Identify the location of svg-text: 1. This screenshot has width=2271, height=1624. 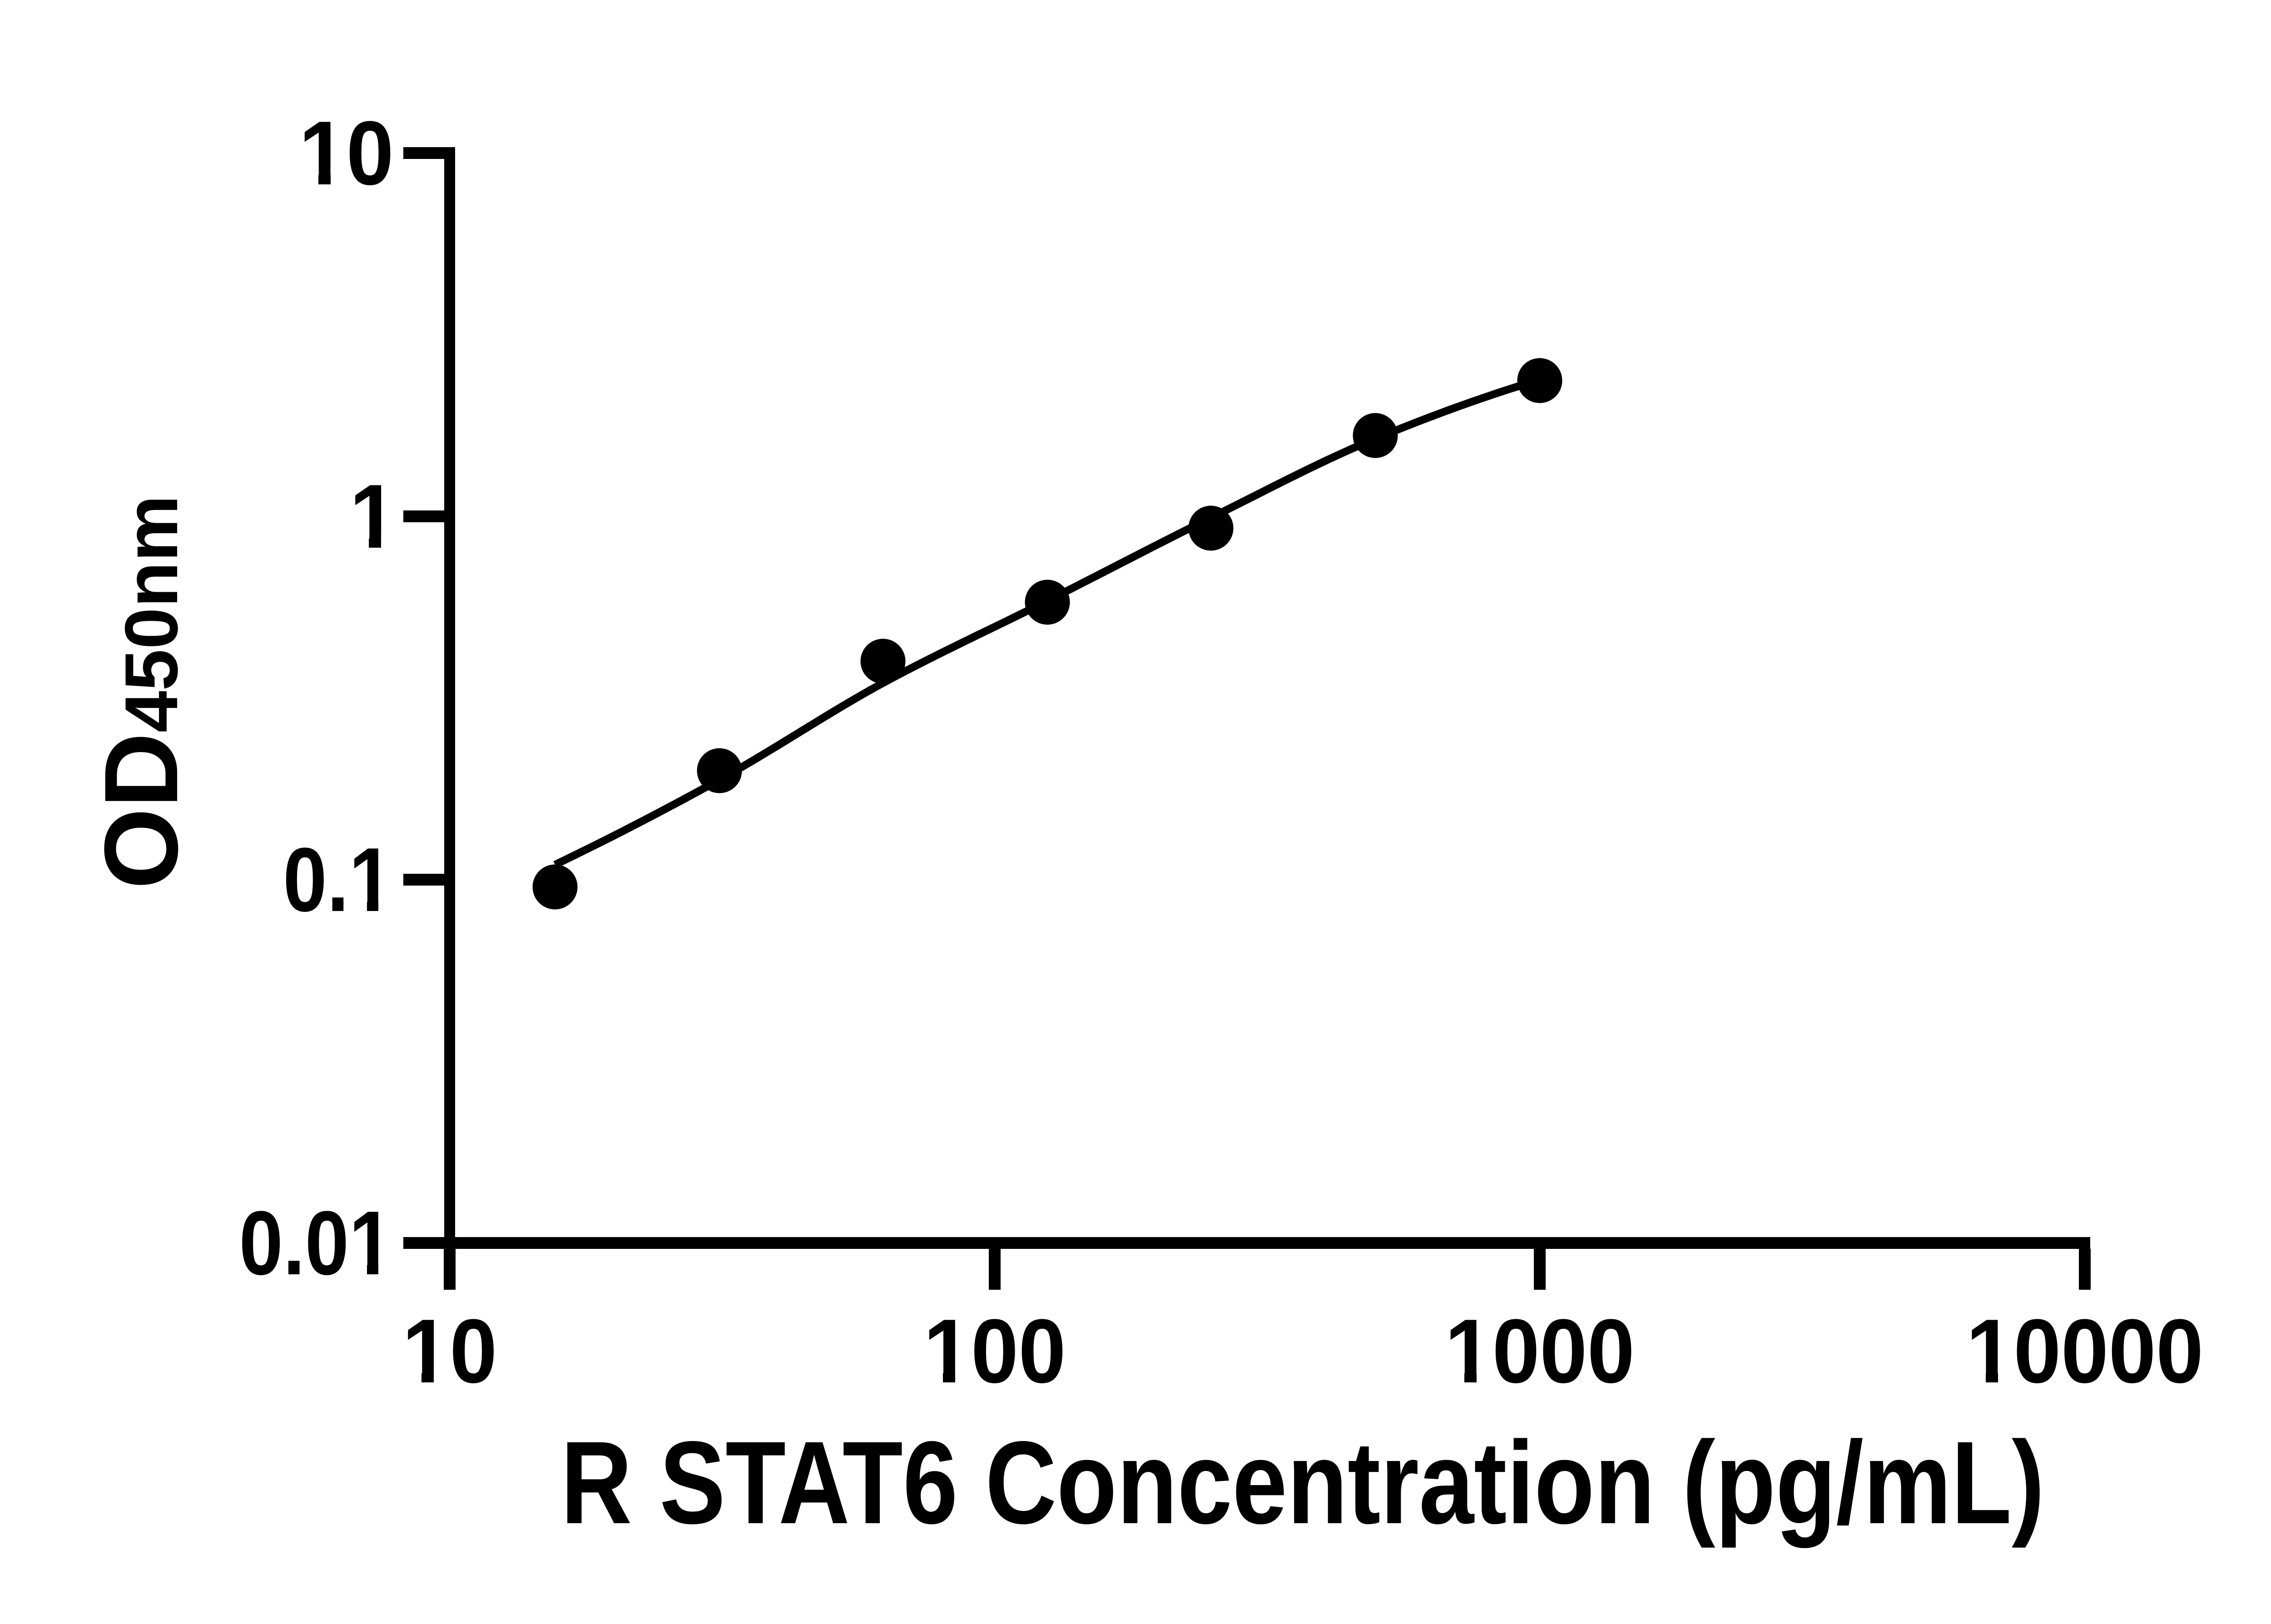
(373, 517).